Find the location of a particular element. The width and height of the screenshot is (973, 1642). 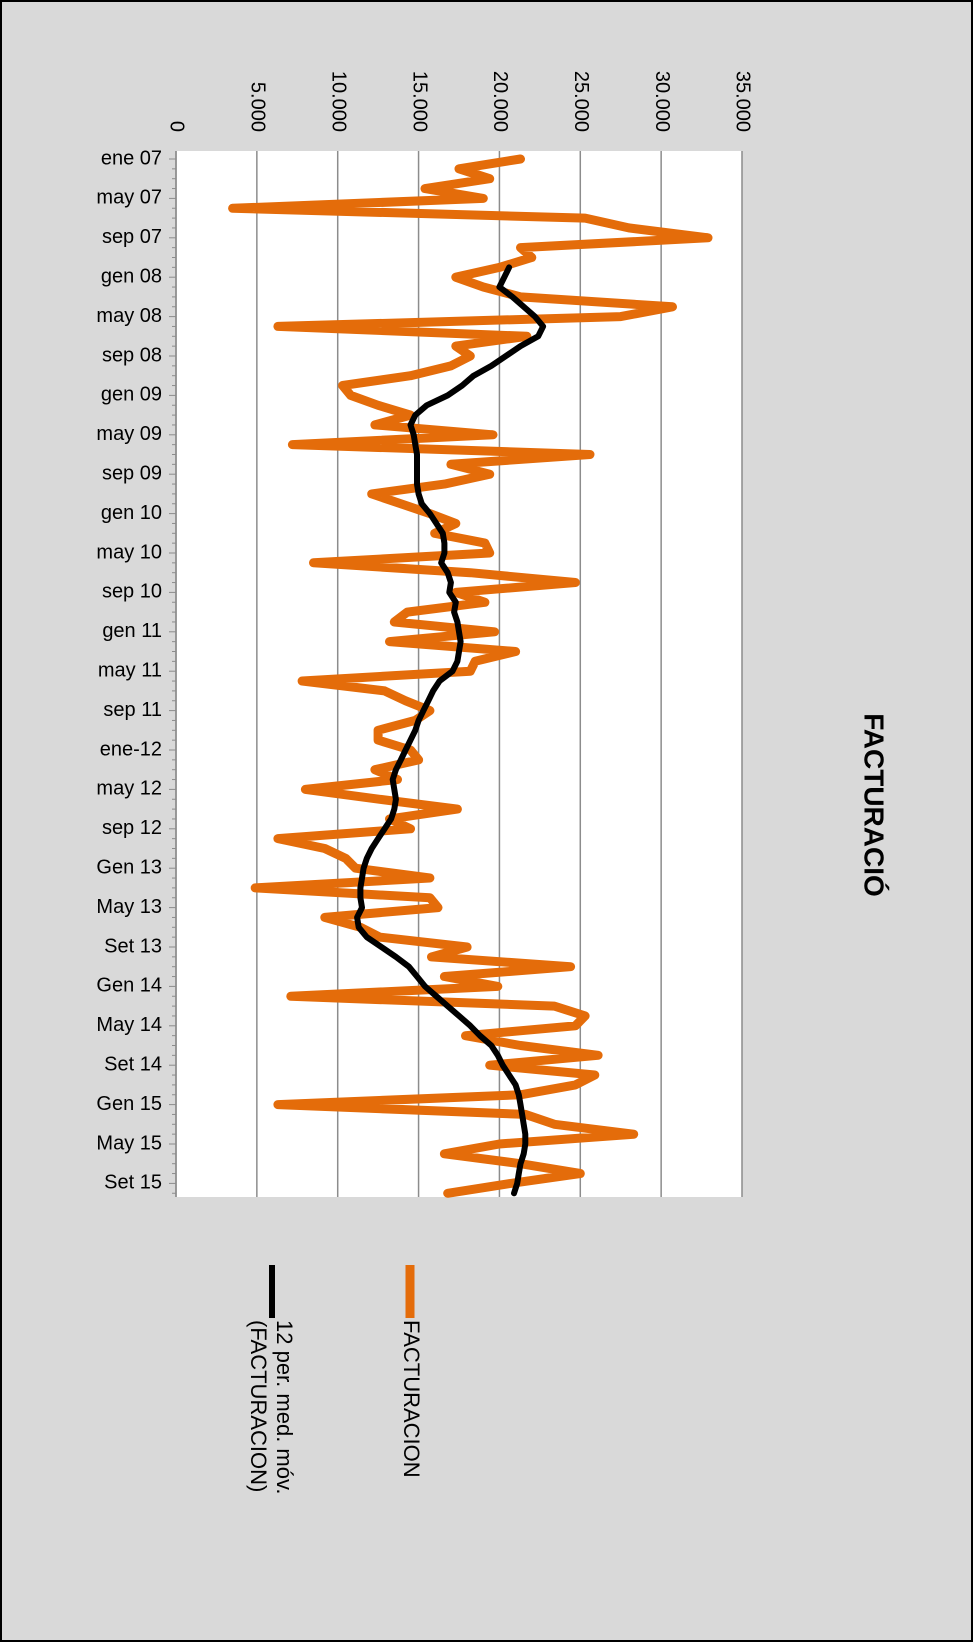

category-label: gen 11 is located at coordinates (132, 631).